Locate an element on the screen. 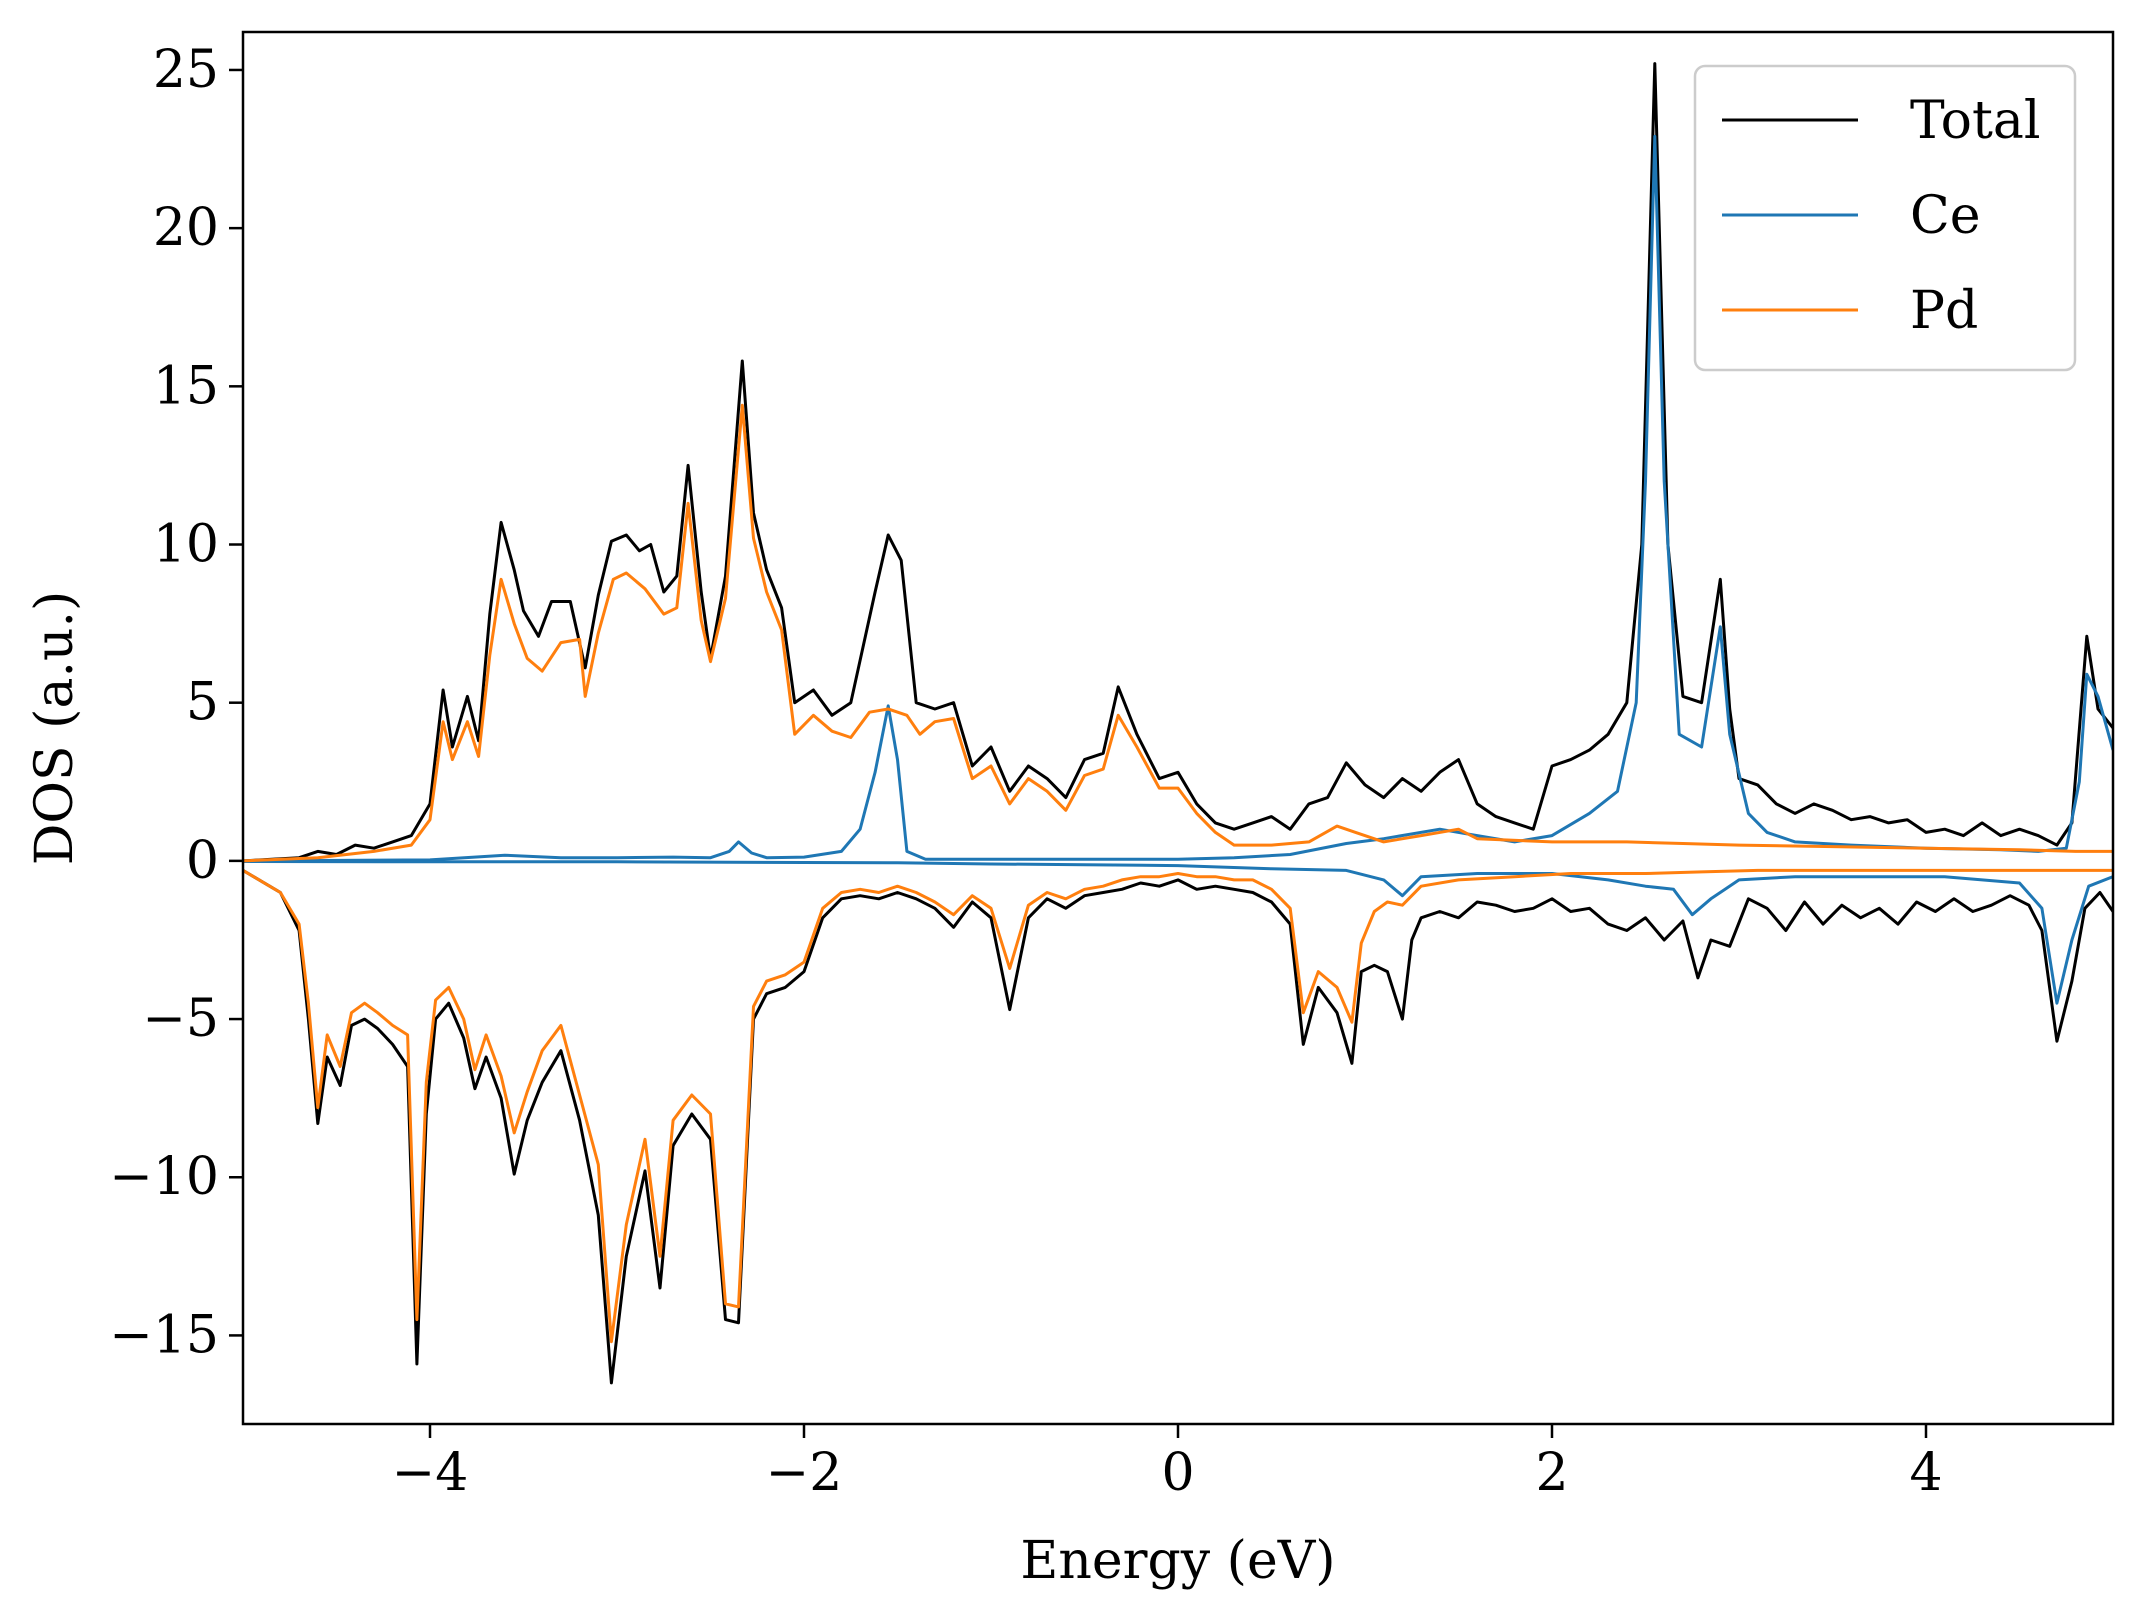  x-tick-label: −2 is located at coordinates (804, 1473).